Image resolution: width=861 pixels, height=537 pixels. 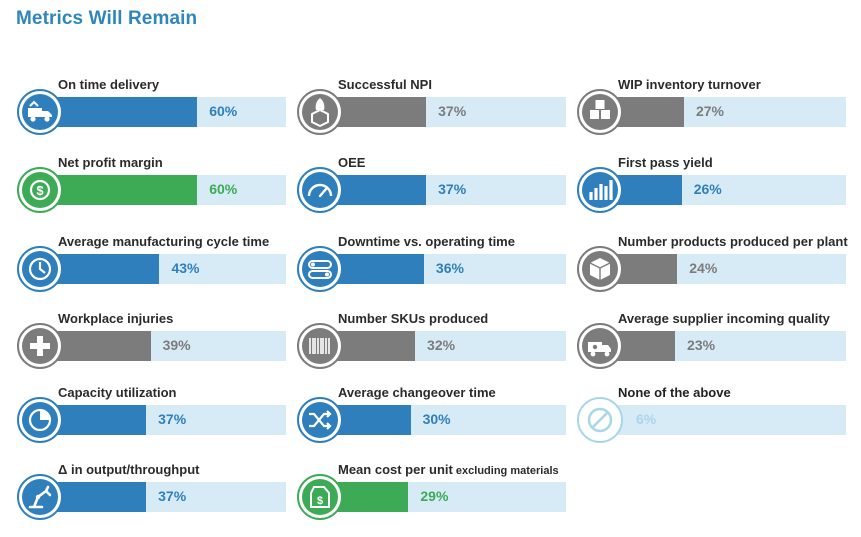 I want to click on metric-item: Average changeover time 30%, so click(x=431, y=418).